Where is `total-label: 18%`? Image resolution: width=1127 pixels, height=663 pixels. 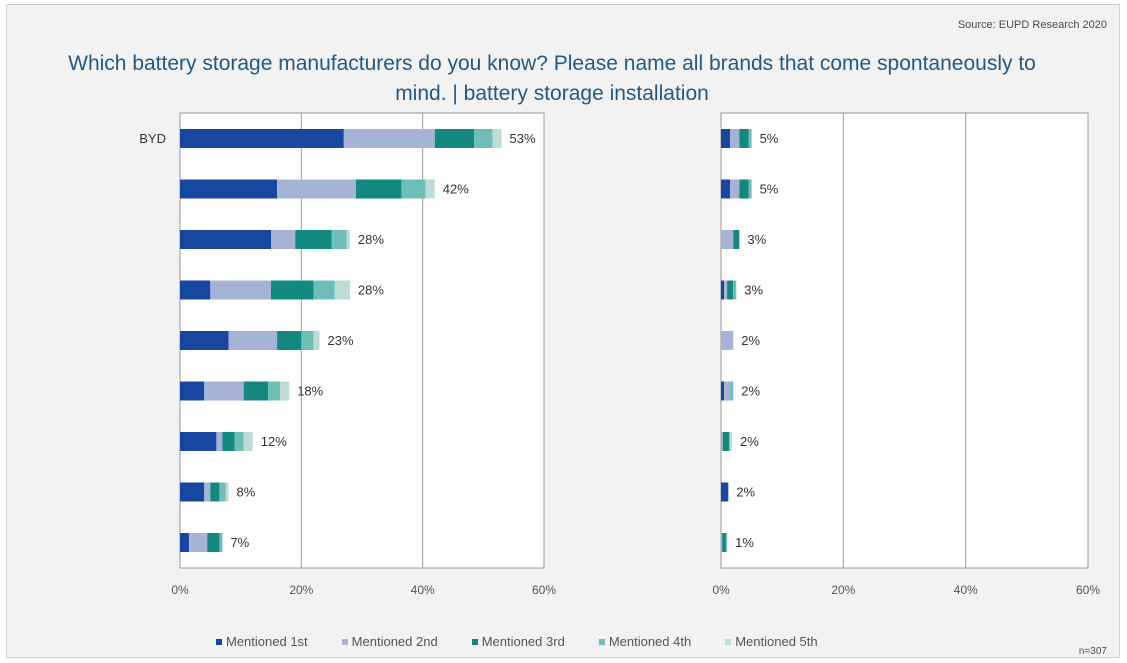 total-label: 18% is located at coordinates (310, 391).